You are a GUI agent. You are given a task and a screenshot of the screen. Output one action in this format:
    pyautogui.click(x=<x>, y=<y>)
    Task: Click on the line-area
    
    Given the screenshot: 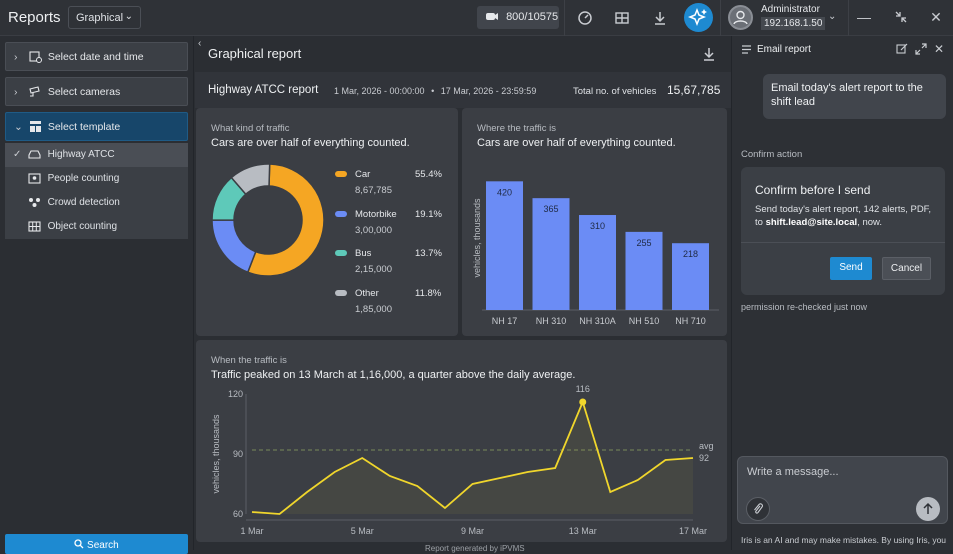 What is the action you would take?
    pyautogui.click(x=472, y=458)
    